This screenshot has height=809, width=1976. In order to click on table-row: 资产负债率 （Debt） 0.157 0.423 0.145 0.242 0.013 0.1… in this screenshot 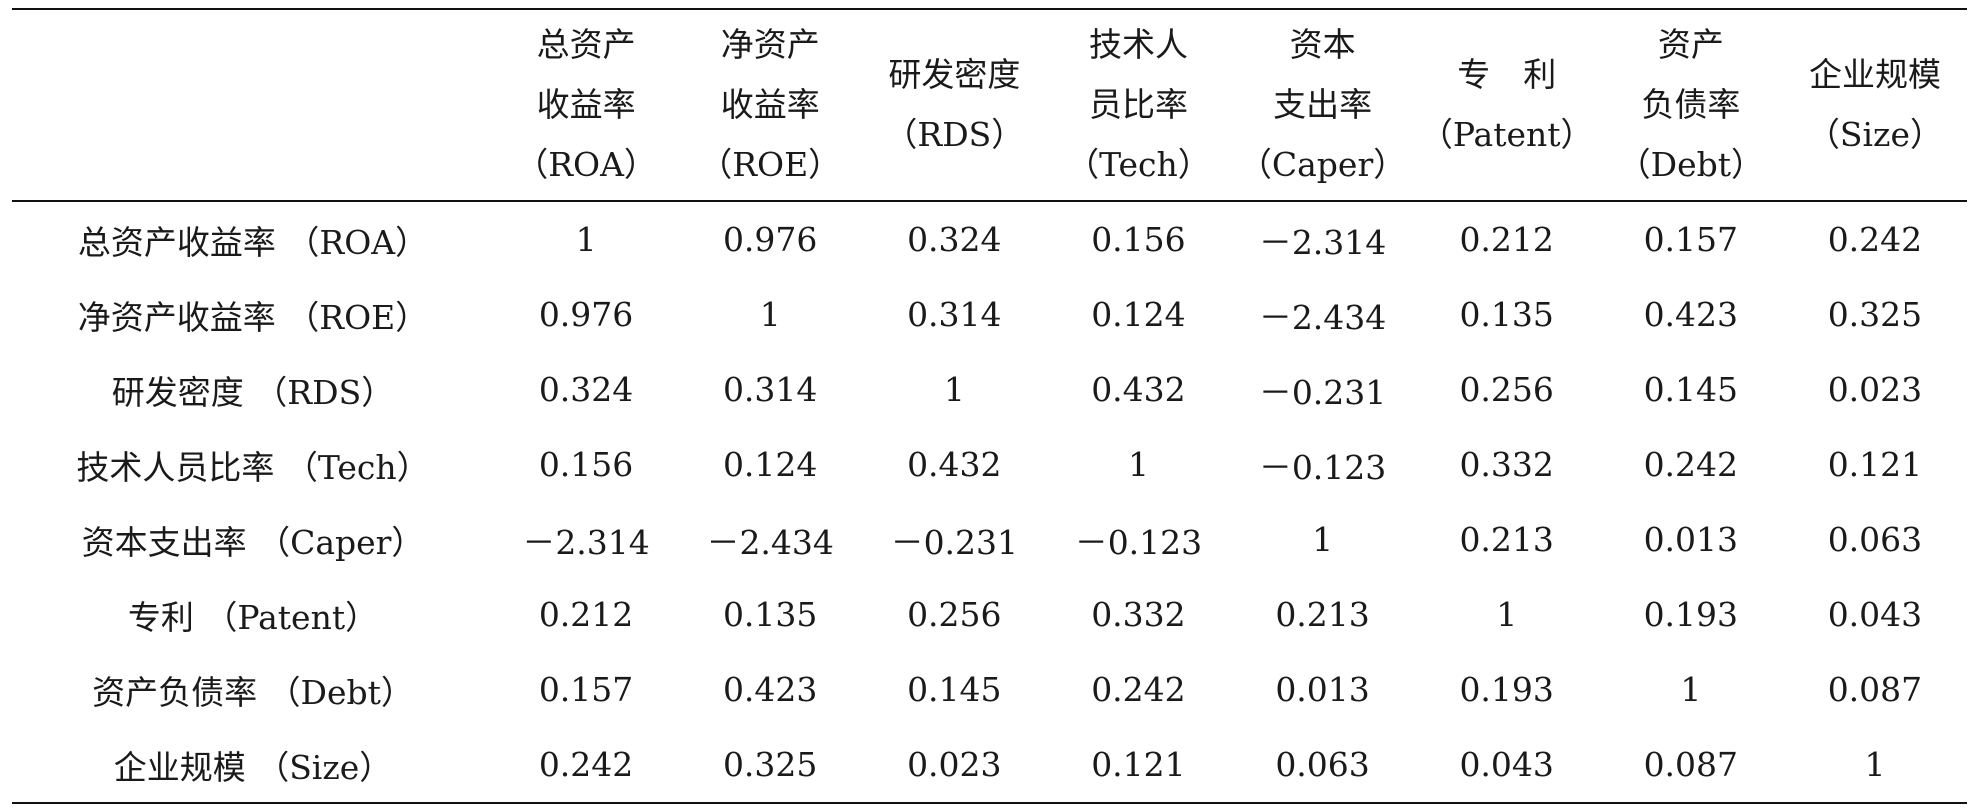, I will do `click(989, 689)`.